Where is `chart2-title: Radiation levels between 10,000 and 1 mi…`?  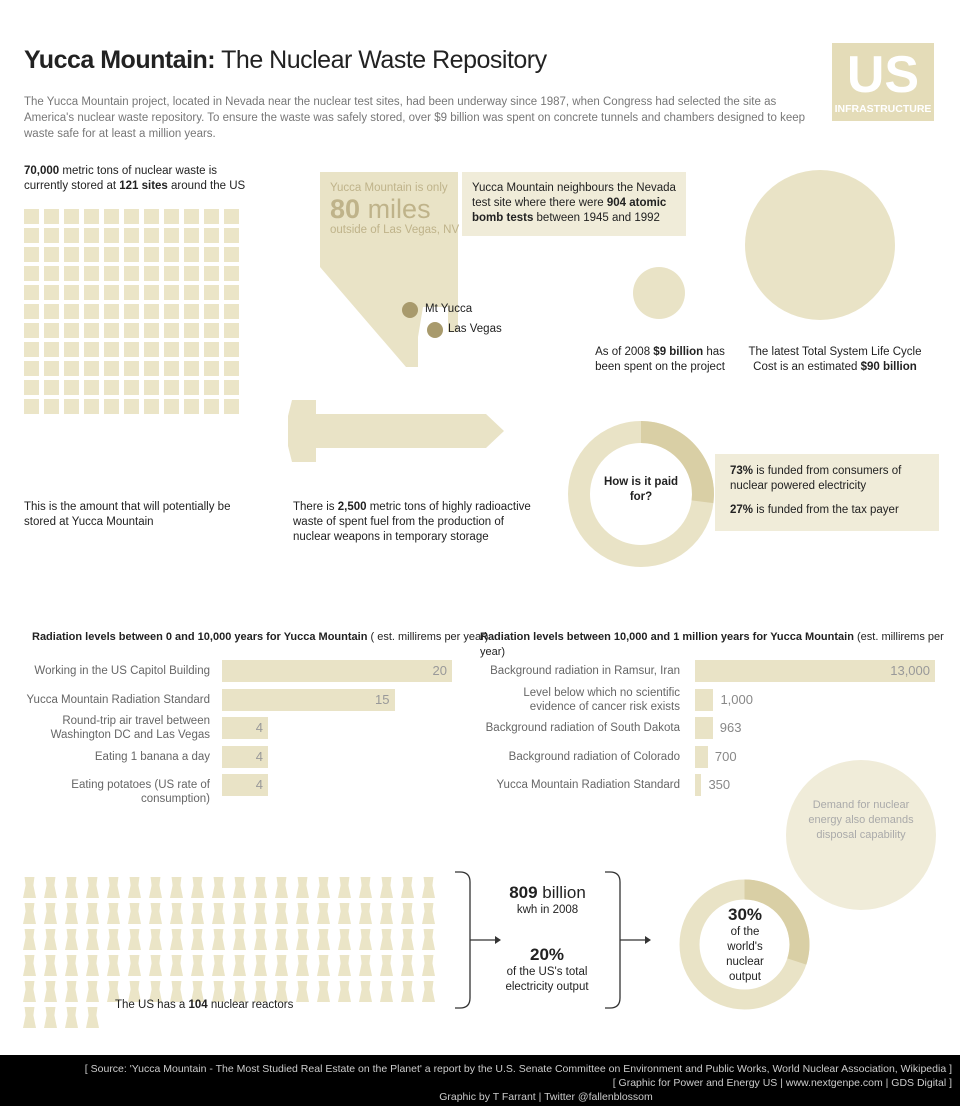 chart2-title: Radiation levels between 10,000 and 1 mi… is located at coordinates (712, 644).